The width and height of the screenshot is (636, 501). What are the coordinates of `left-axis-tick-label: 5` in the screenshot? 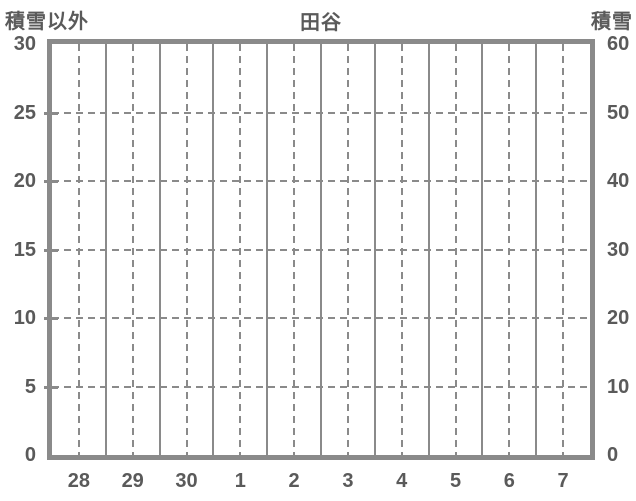 It's located at (30, 386).